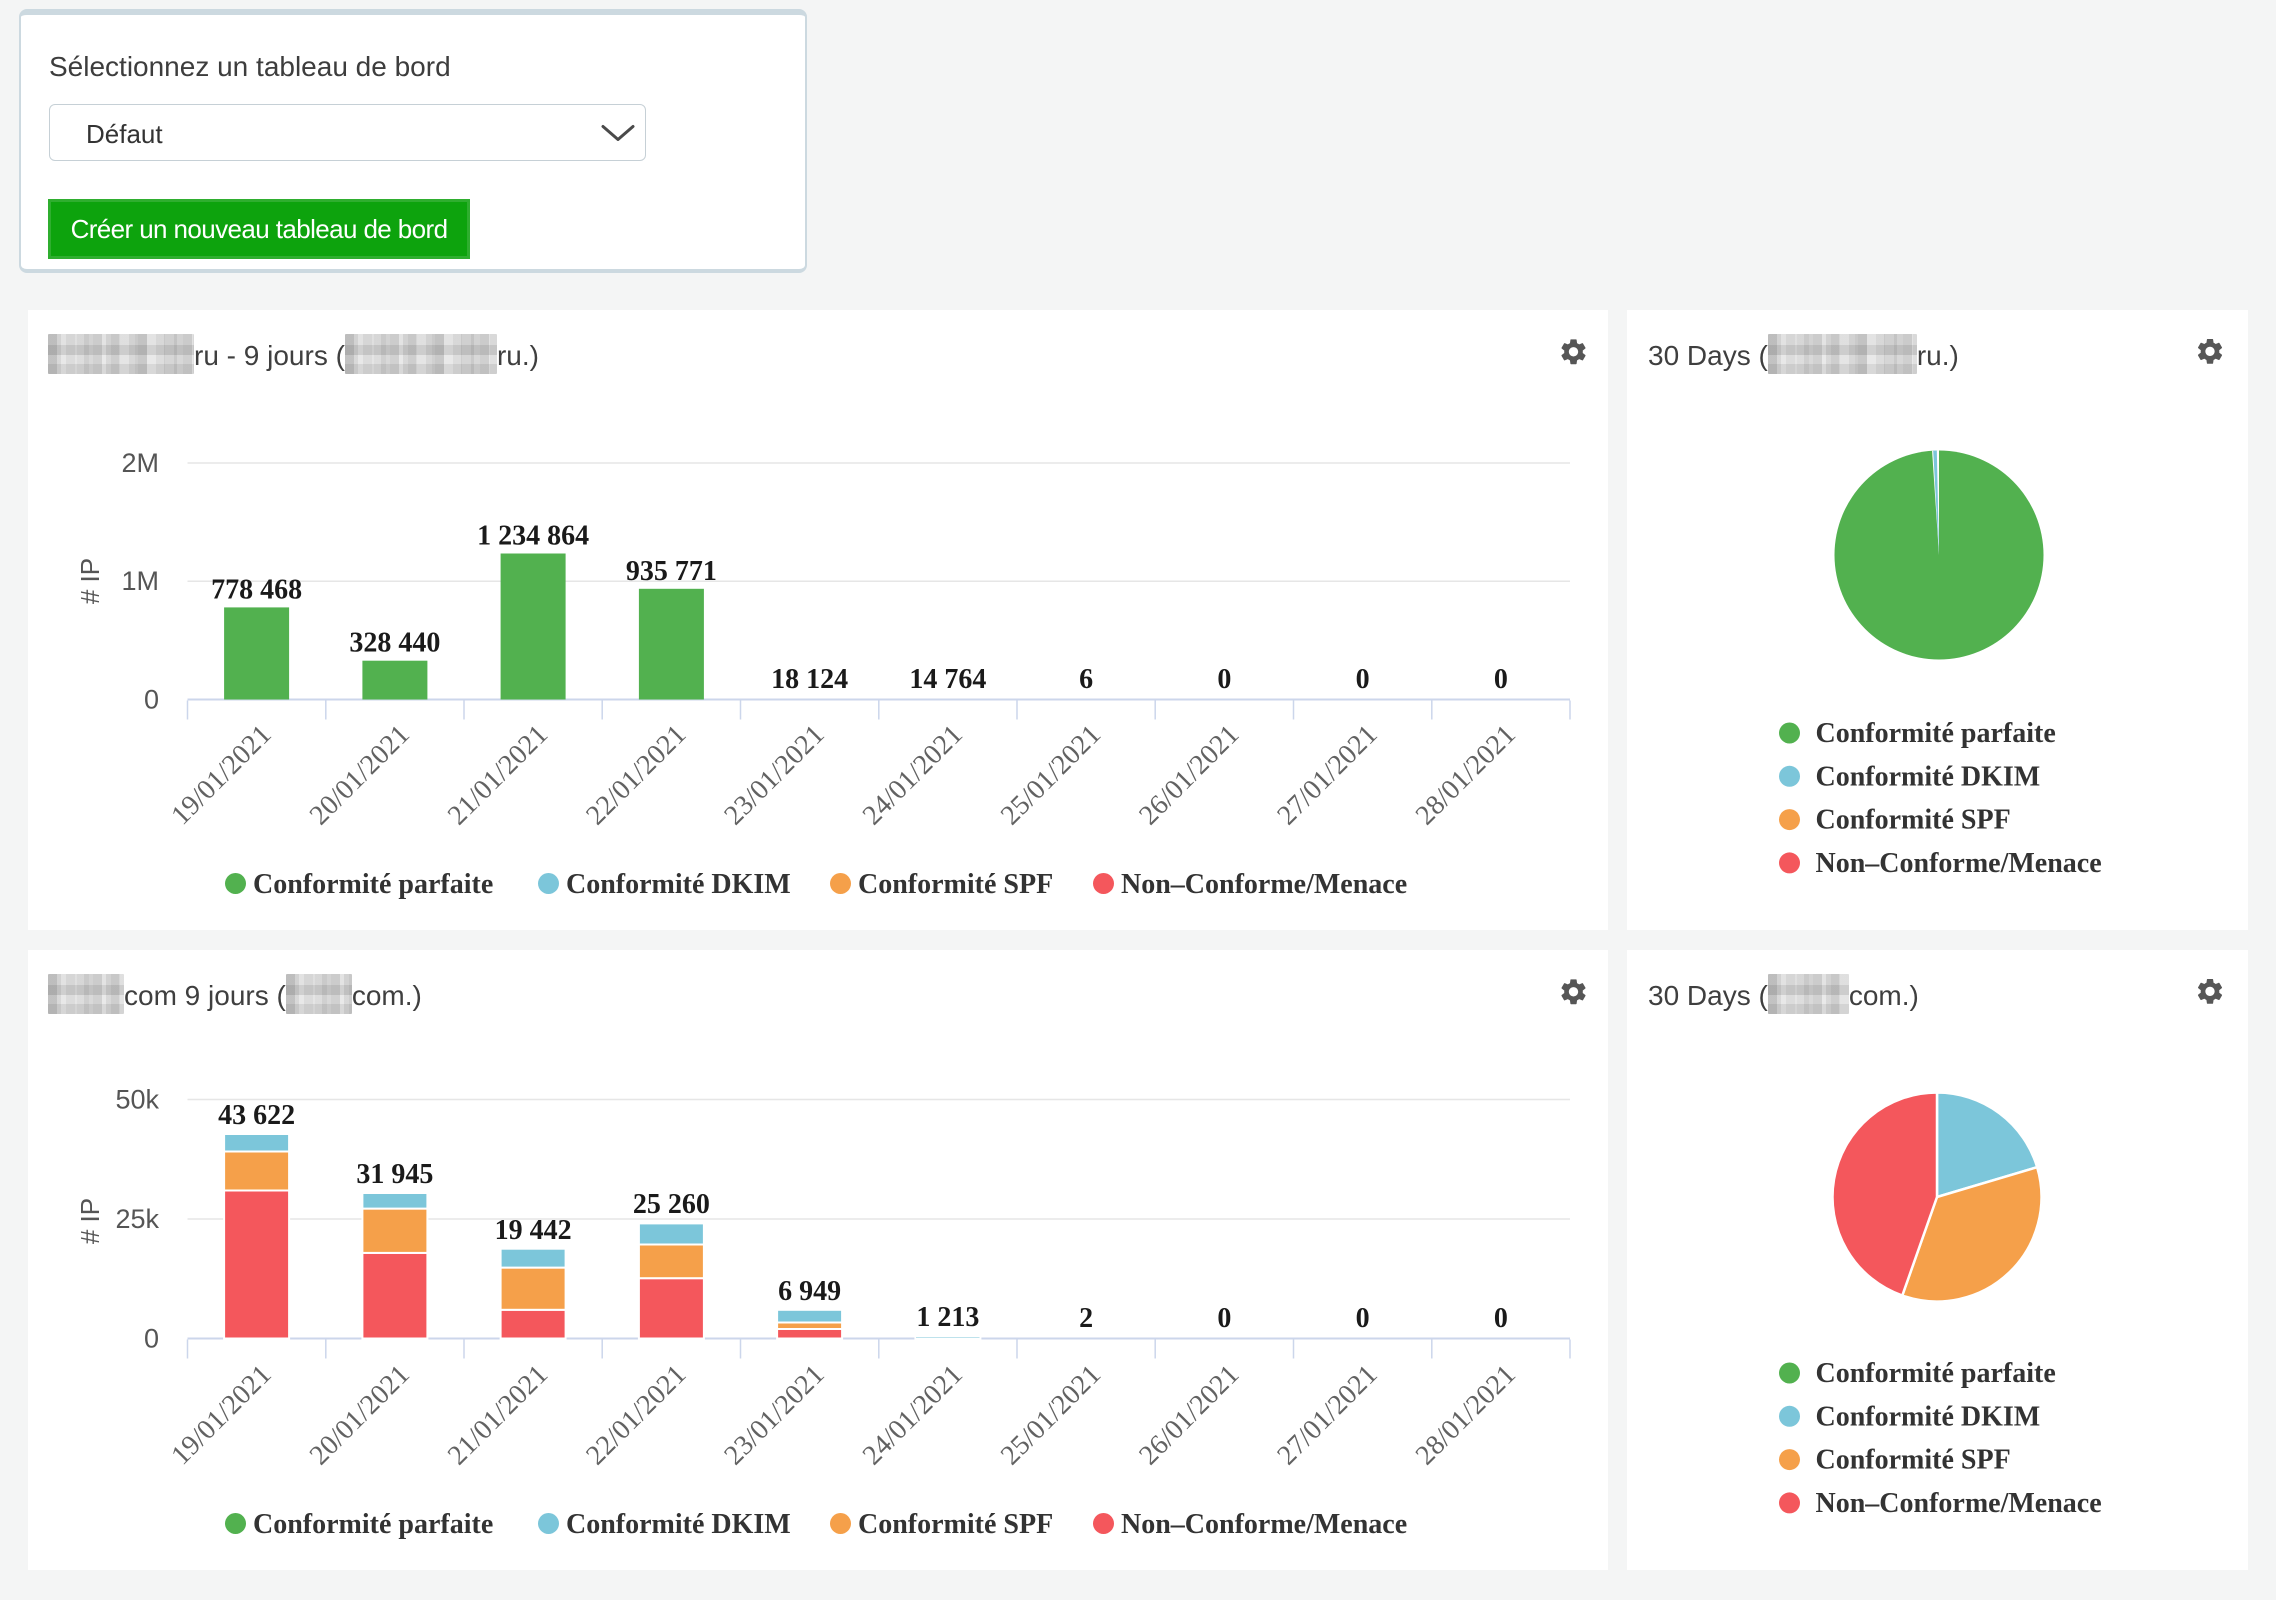  I want to click on svg-text: 1 234 864, so click(533, 536).